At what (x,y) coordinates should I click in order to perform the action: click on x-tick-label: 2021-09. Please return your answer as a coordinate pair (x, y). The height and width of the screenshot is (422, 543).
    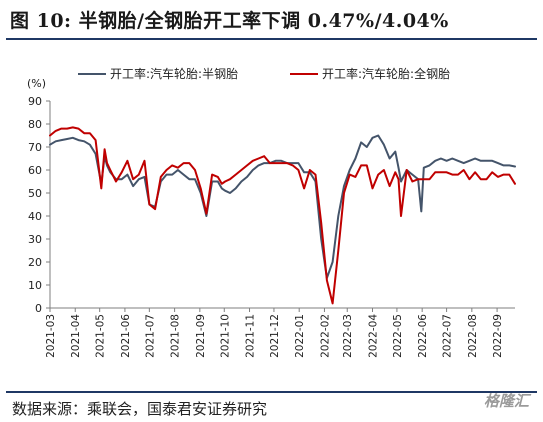
    Looking at the image, I should click on (201, 336).